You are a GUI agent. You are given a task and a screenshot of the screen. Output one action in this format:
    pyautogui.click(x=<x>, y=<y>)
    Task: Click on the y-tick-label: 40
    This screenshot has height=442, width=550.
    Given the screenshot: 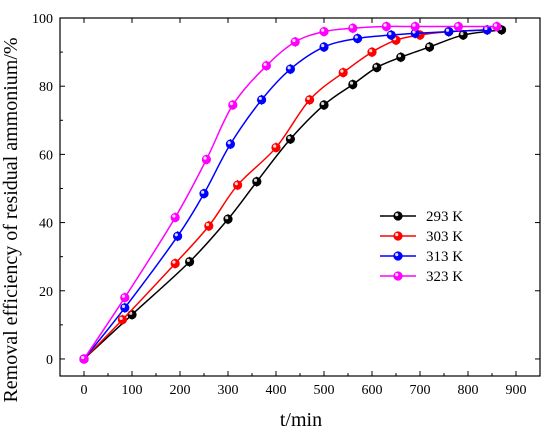 What is the action you would take?
    pyautogui.click(x=46, y=224)
    